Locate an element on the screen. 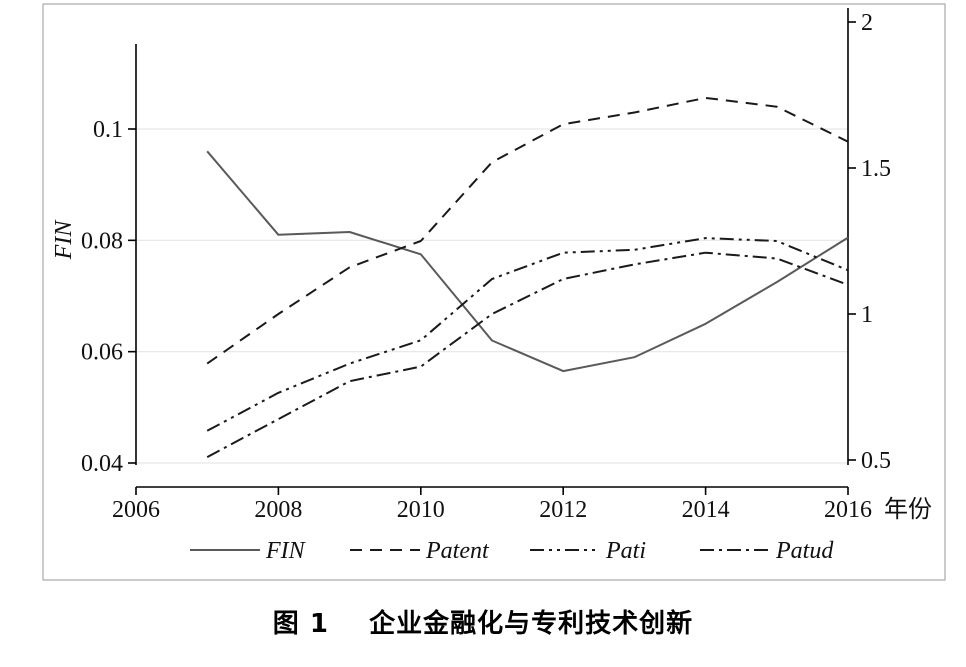  y-tick-label-right: 0.5 is located at coordinates (876, 461).